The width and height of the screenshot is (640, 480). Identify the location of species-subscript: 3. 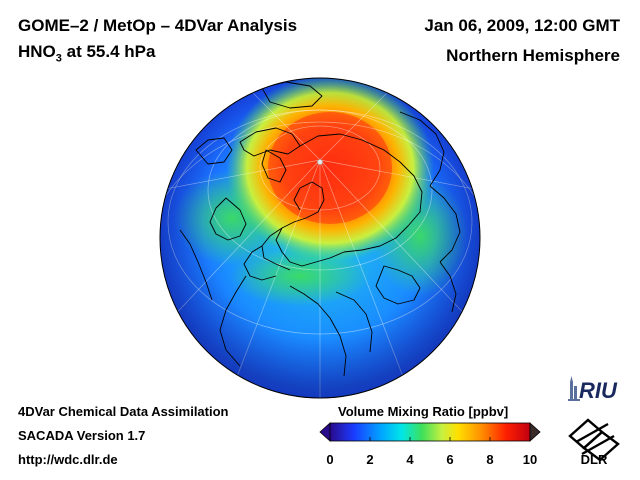
(58, 58).